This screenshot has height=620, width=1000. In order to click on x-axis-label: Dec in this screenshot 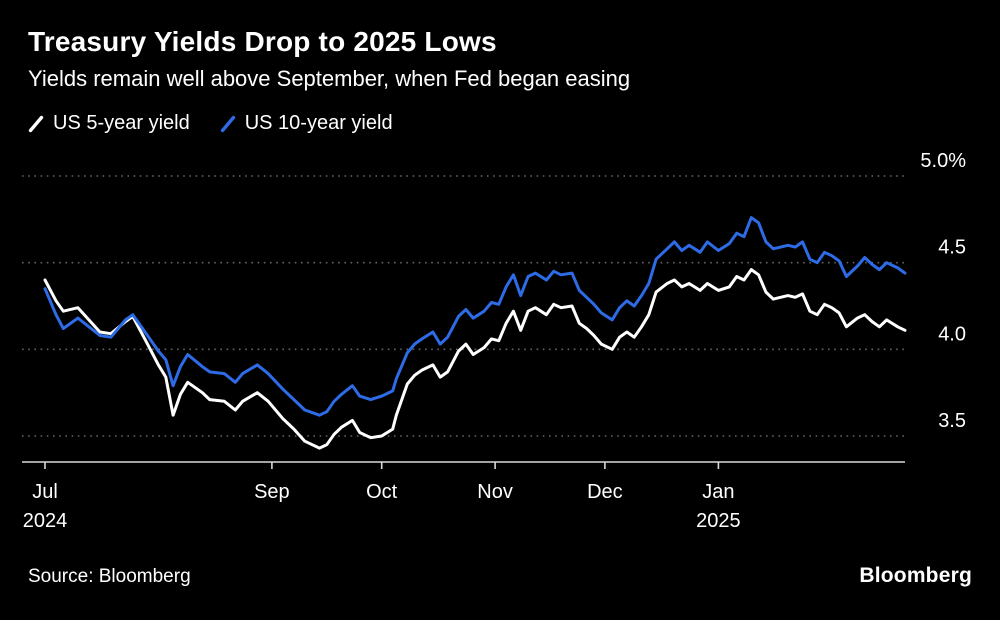, I will do `click(605, 492)`.